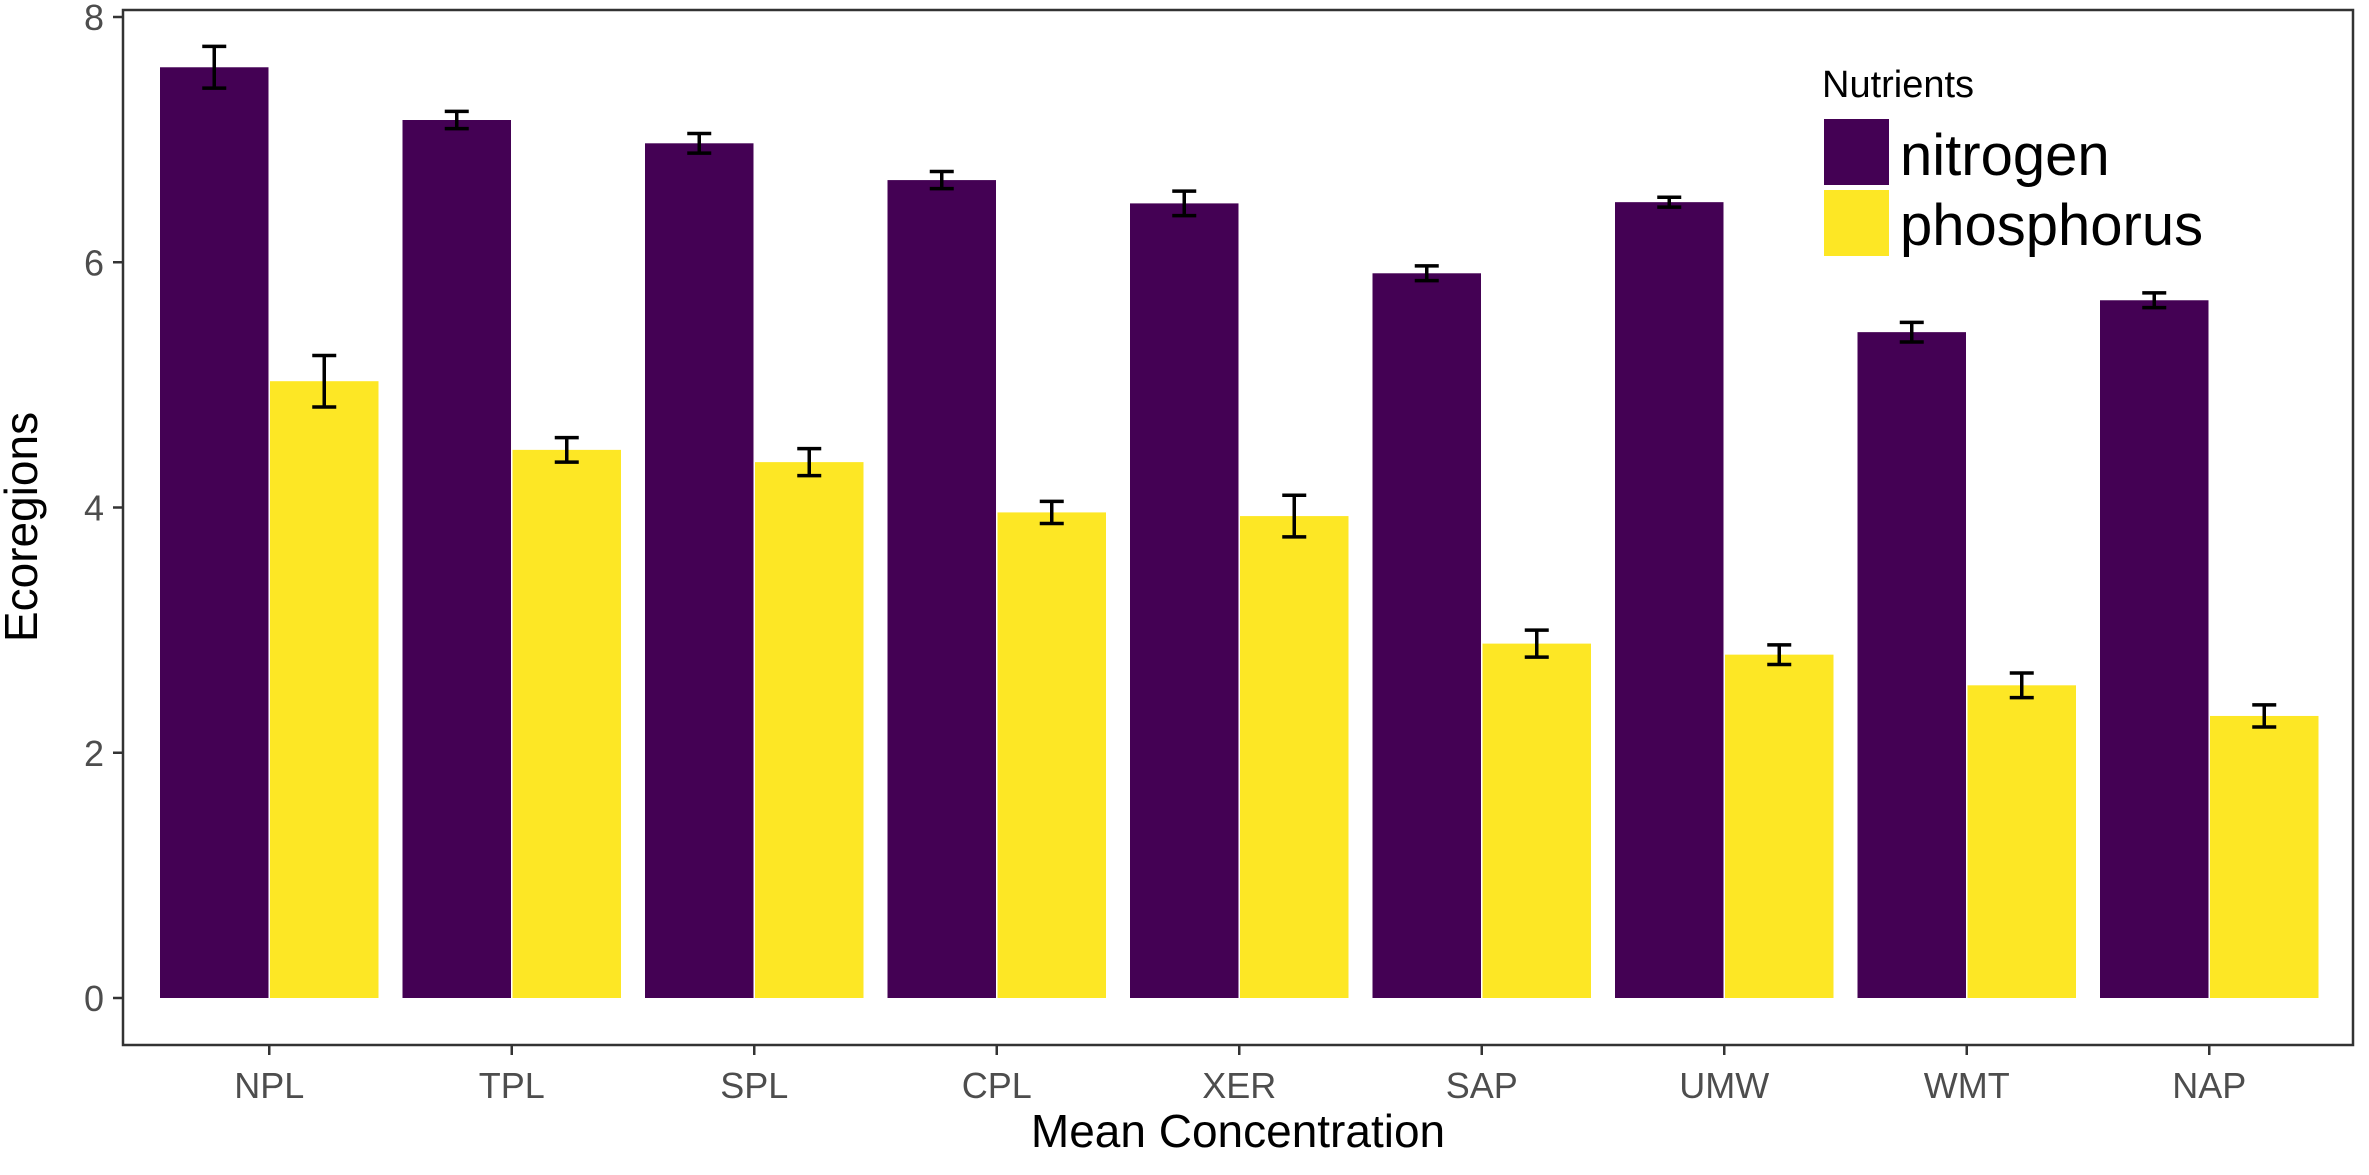 The image size is (2369, 1175). What do you see at coordinates (1238, 1131) in the screenshot?
I see `x-axis-title: Mean Concentration` at bounding box center [1238, 1131].